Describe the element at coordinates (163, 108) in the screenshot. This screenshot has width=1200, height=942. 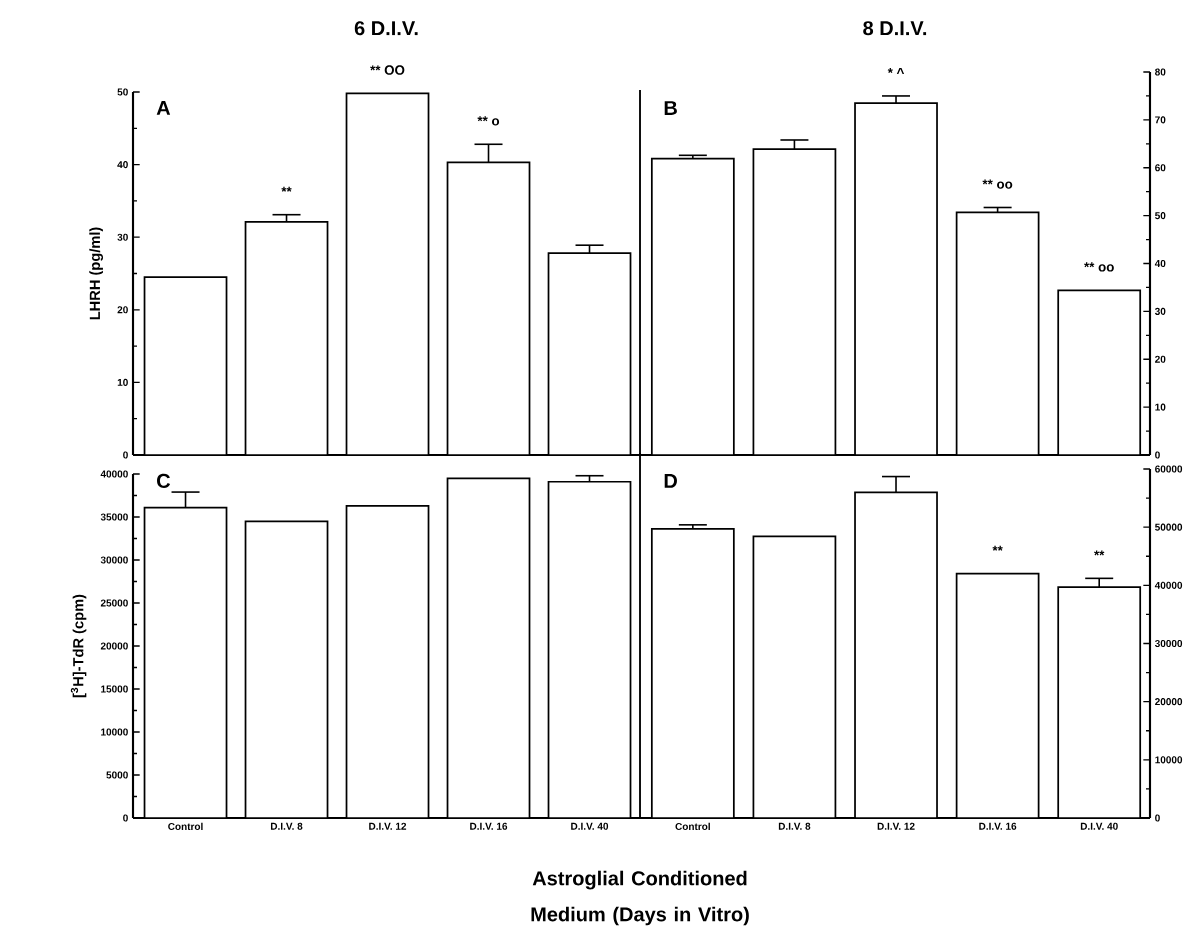
I see `annotation: A` at that location.